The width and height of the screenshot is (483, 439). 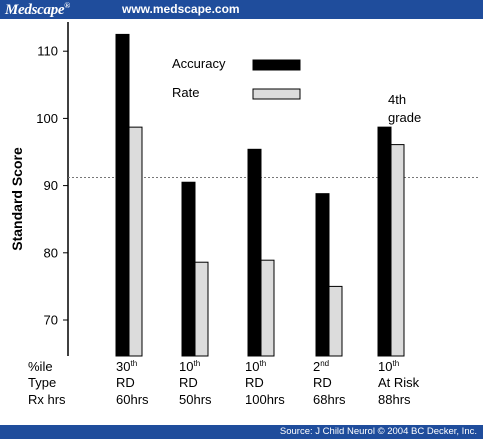 I want to click on group-type: At Risk, so click(x=399, y=382).